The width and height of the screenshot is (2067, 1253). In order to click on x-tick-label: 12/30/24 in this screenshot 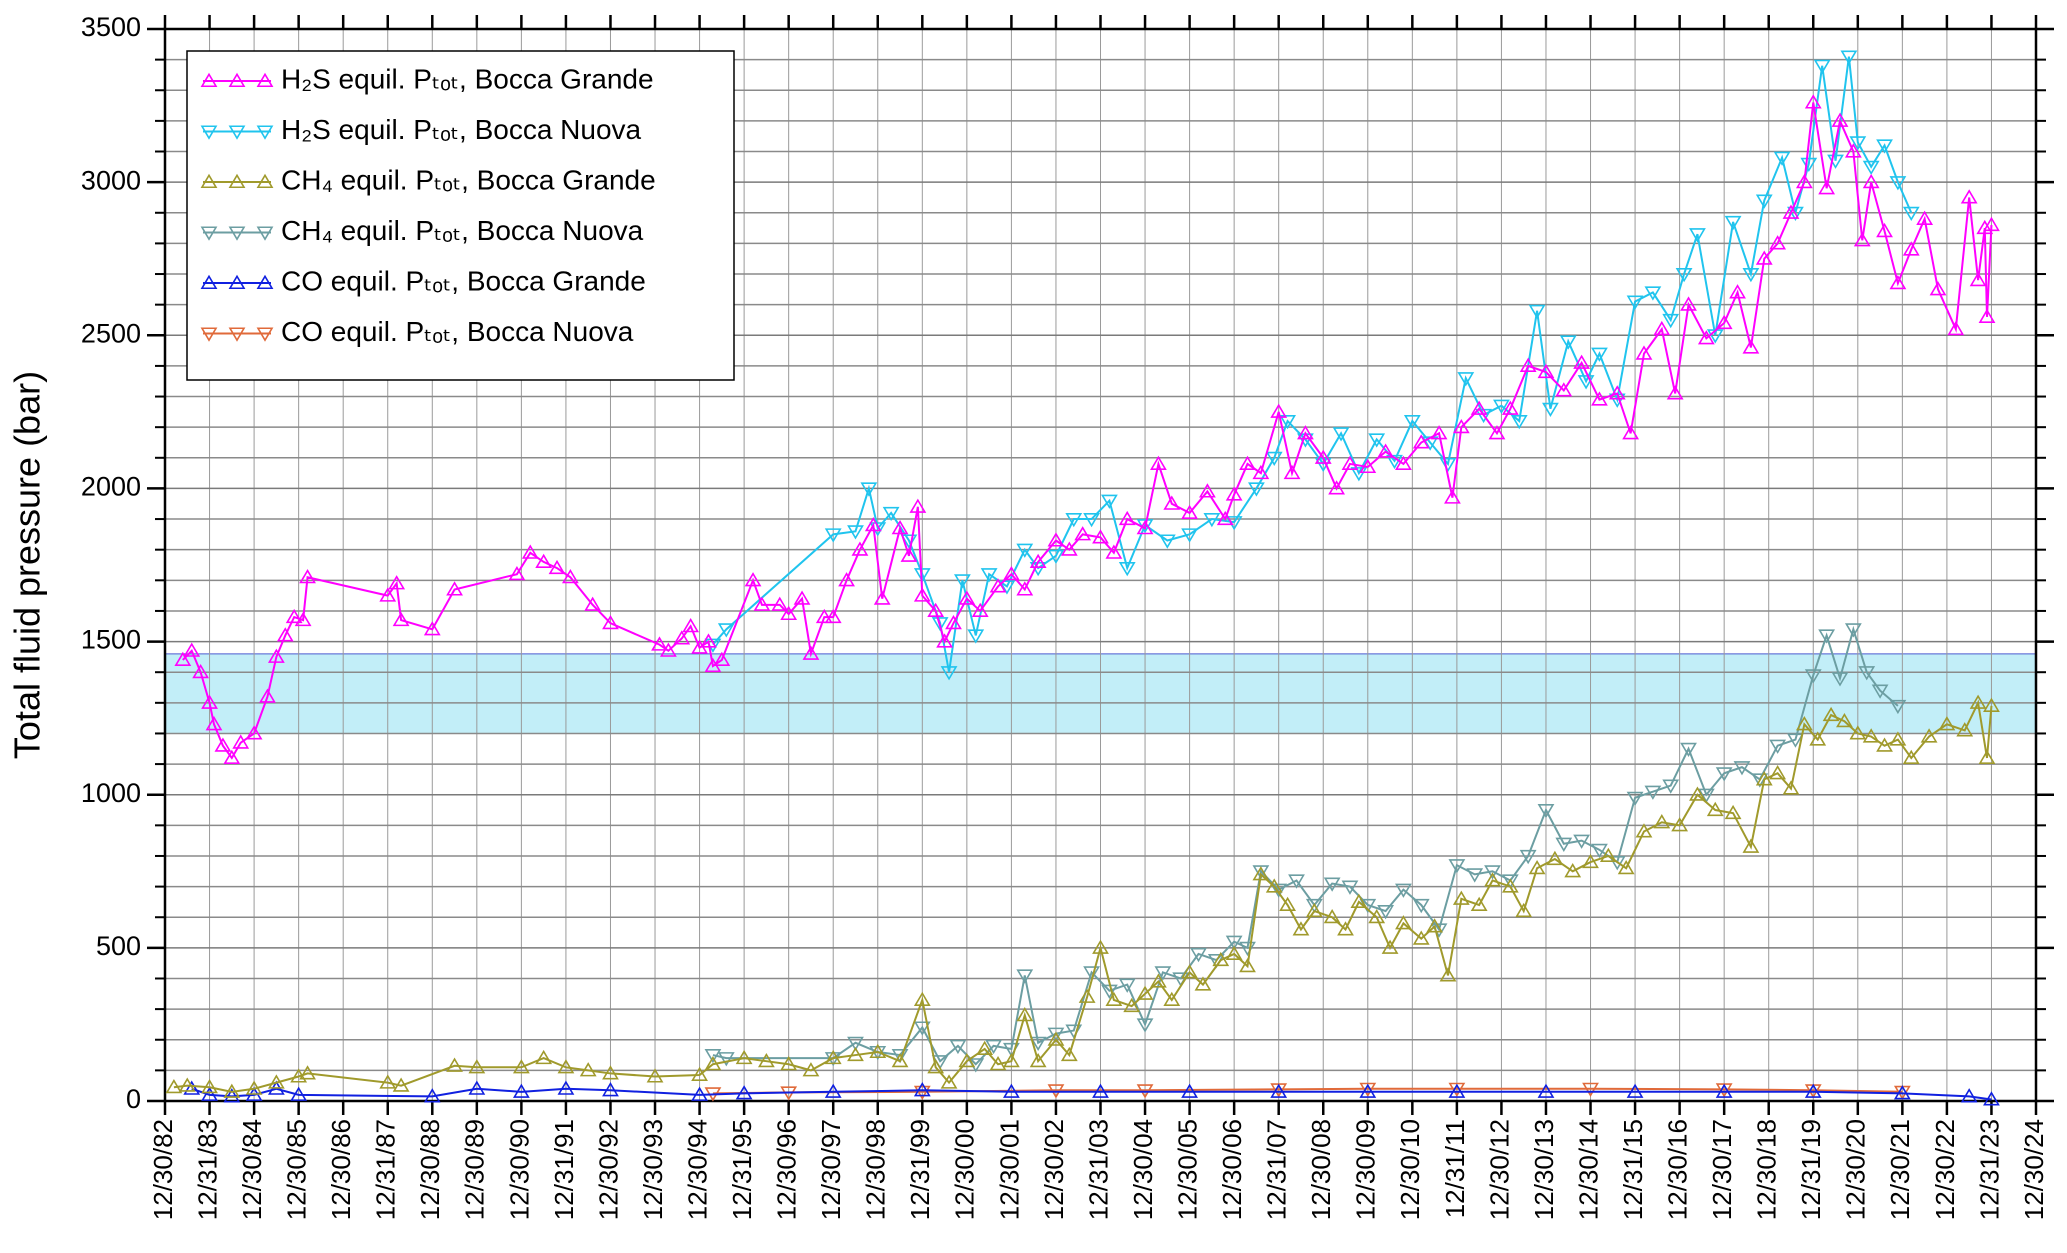, I will do `click(2034, 1169)`.